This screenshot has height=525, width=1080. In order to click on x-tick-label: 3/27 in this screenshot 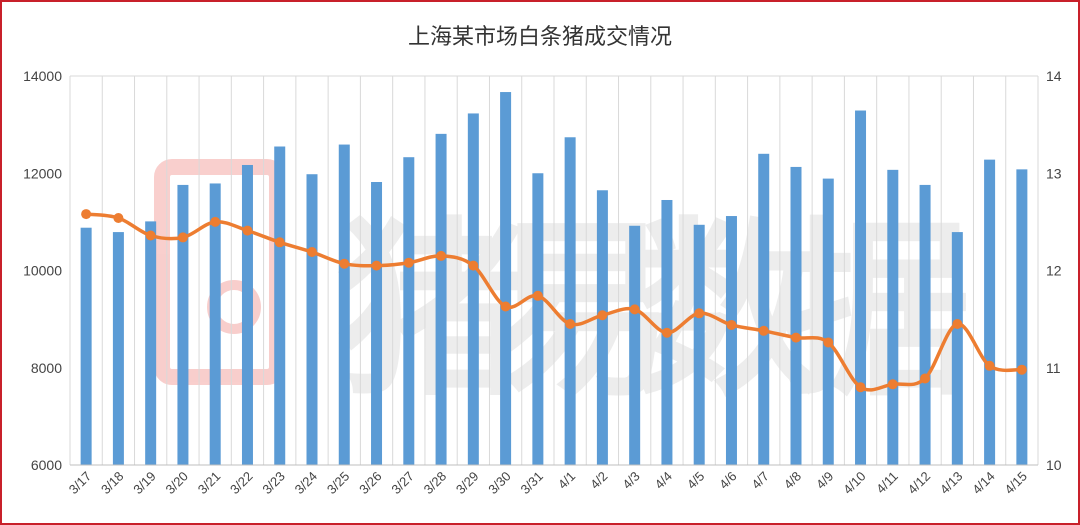, I will do `click(402, 483)`.